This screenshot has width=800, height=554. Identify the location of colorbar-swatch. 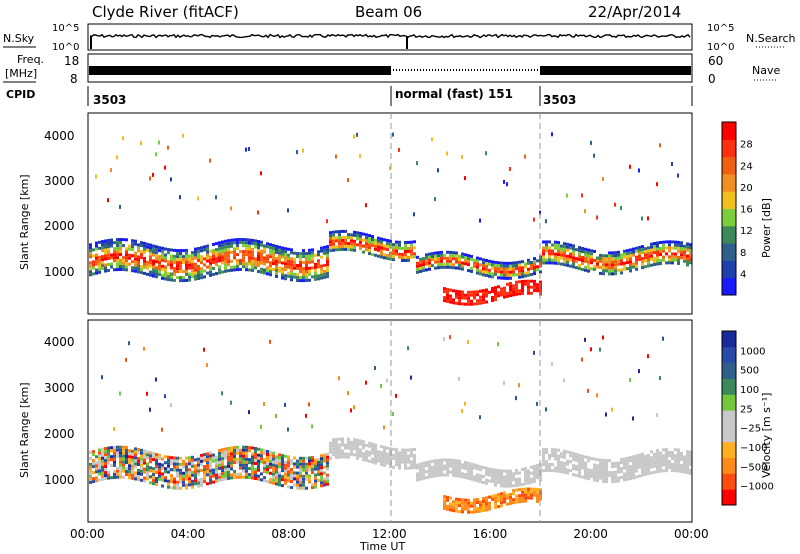
(729, 217).